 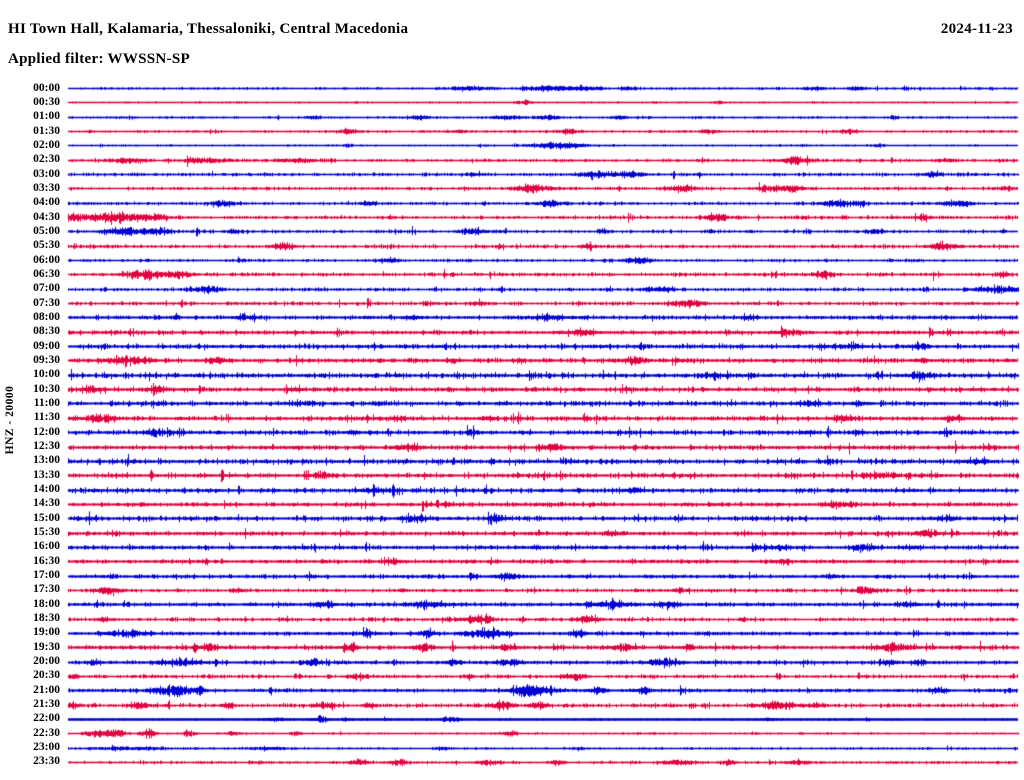 I want to click on time-label: 20:00, so click(x=46, y=661).